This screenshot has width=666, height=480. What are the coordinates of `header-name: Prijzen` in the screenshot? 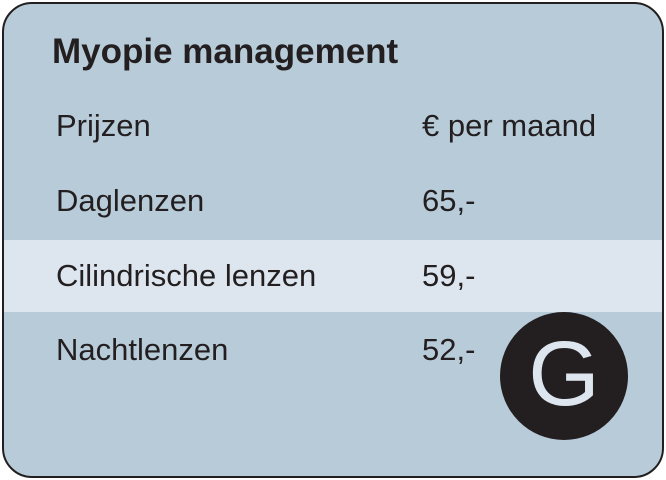 It's located at (103, 125).